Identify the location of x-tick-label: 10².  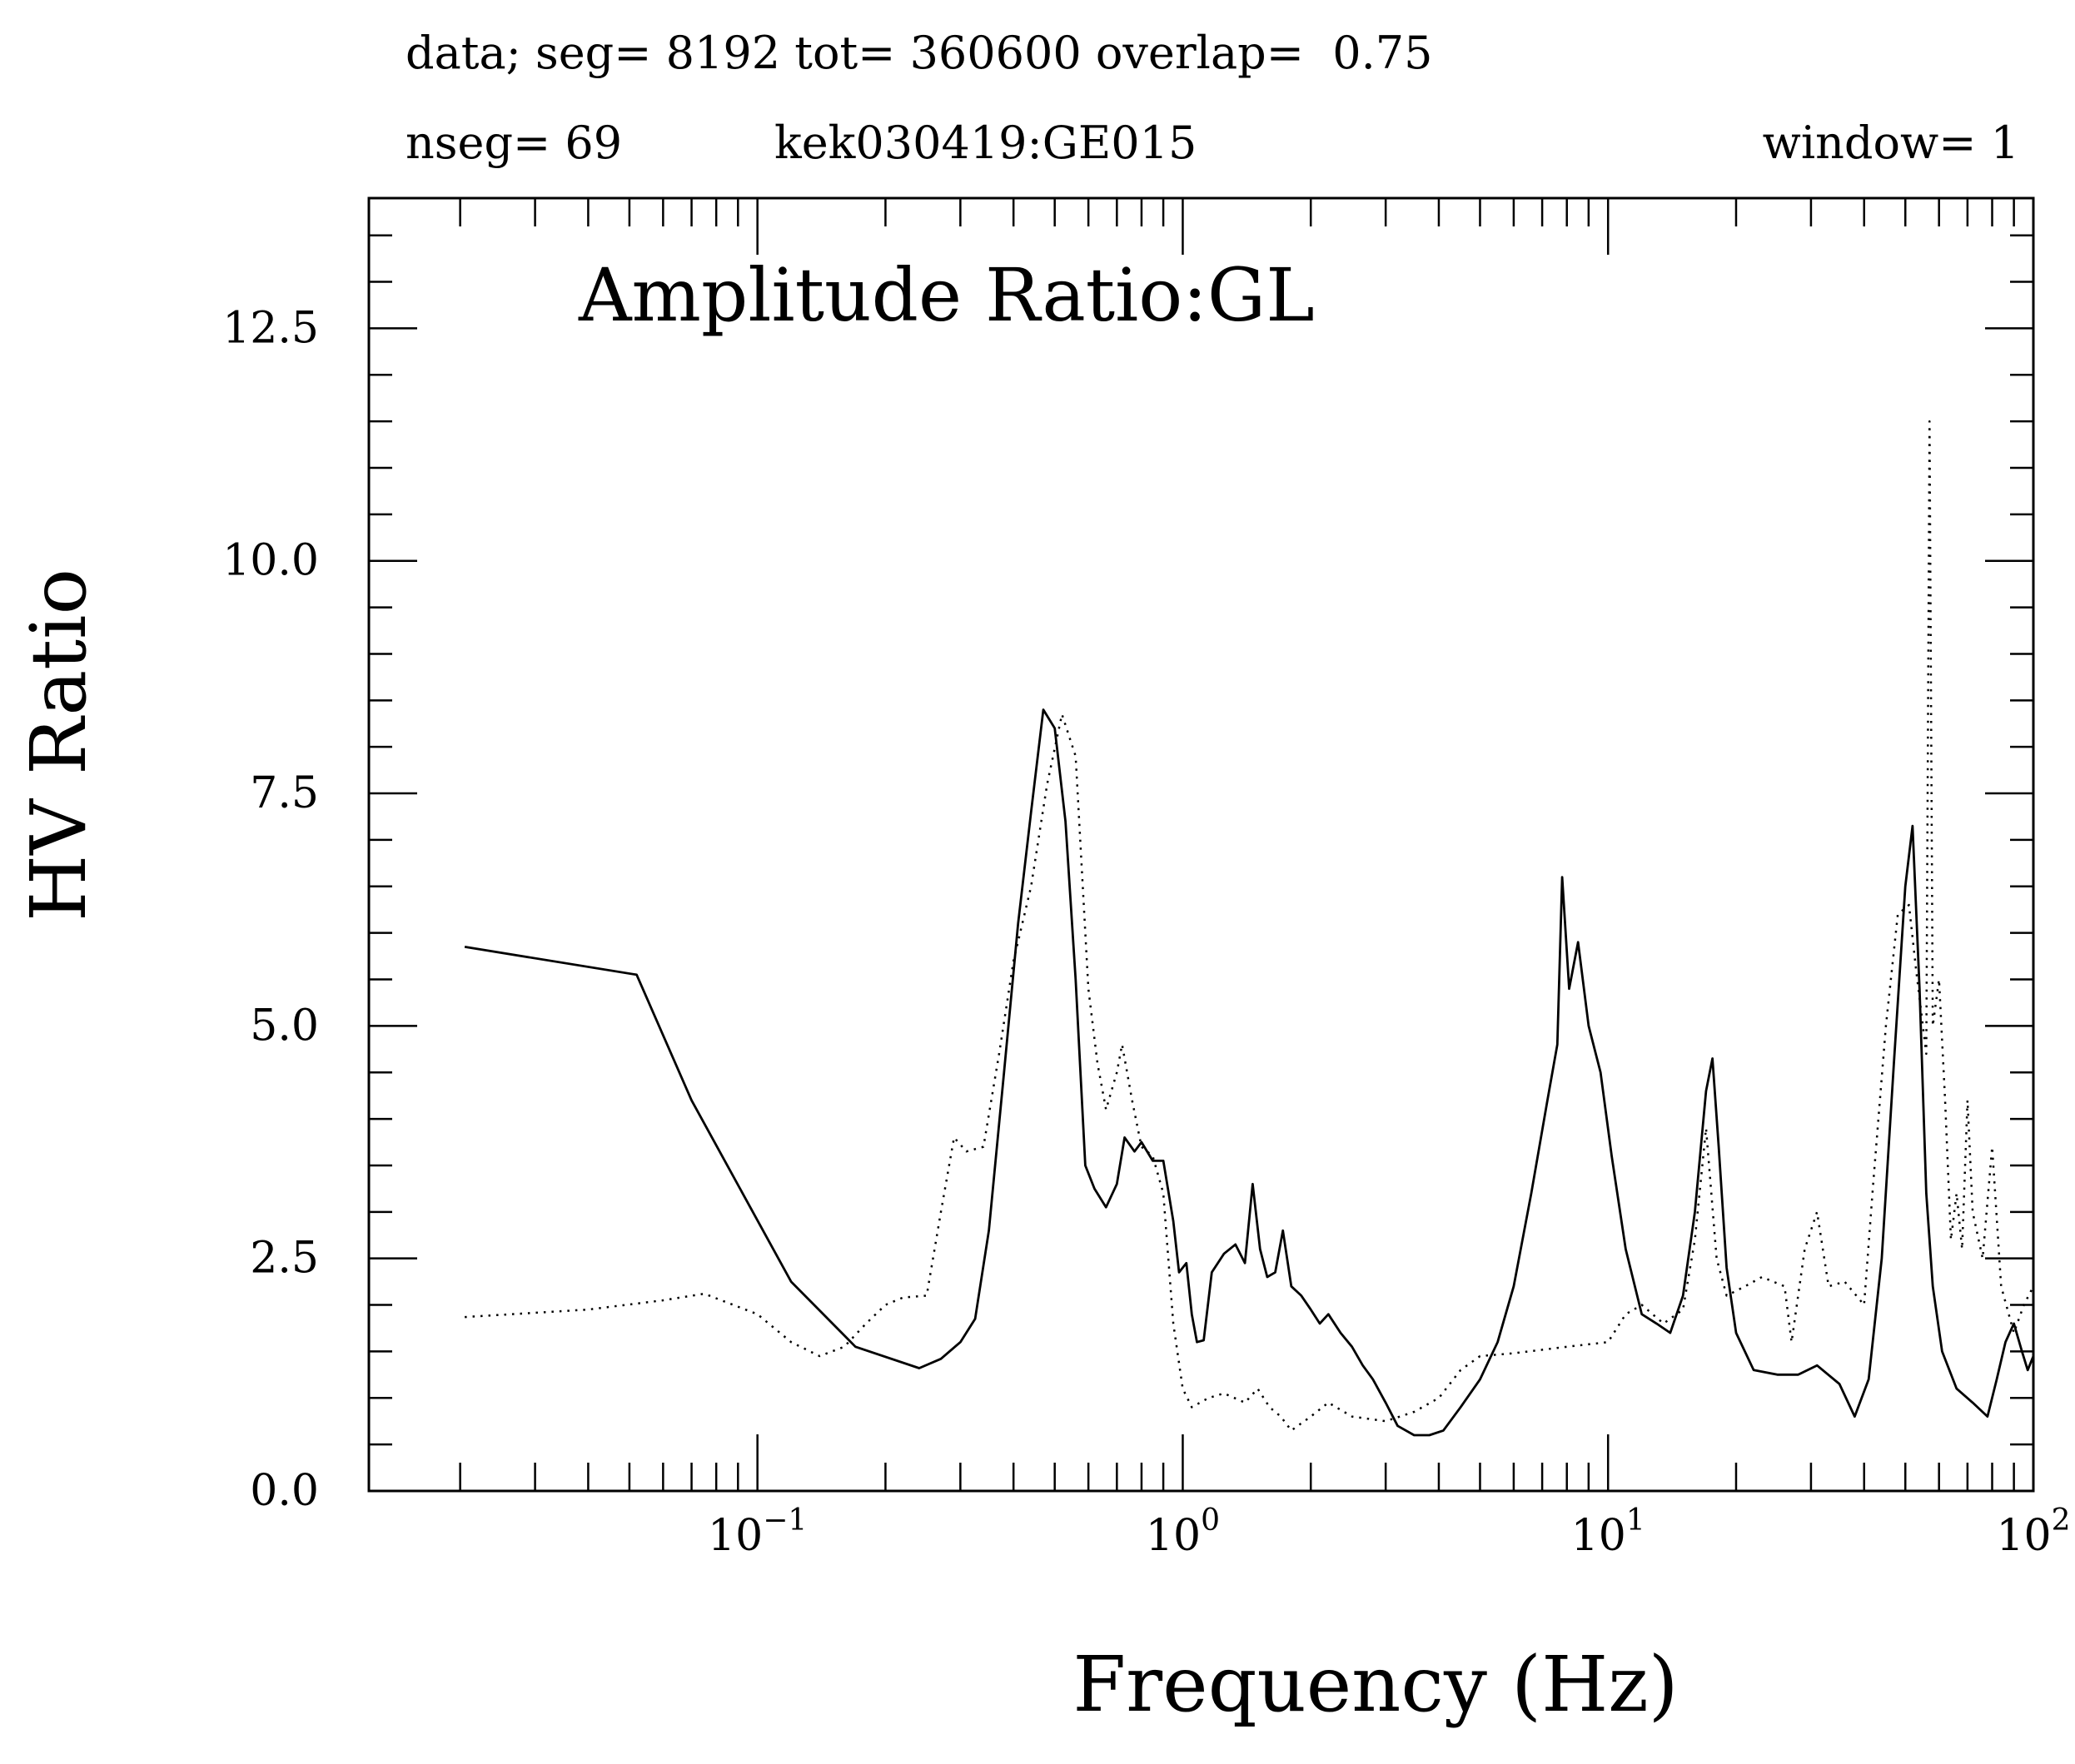
(2033, 1532).